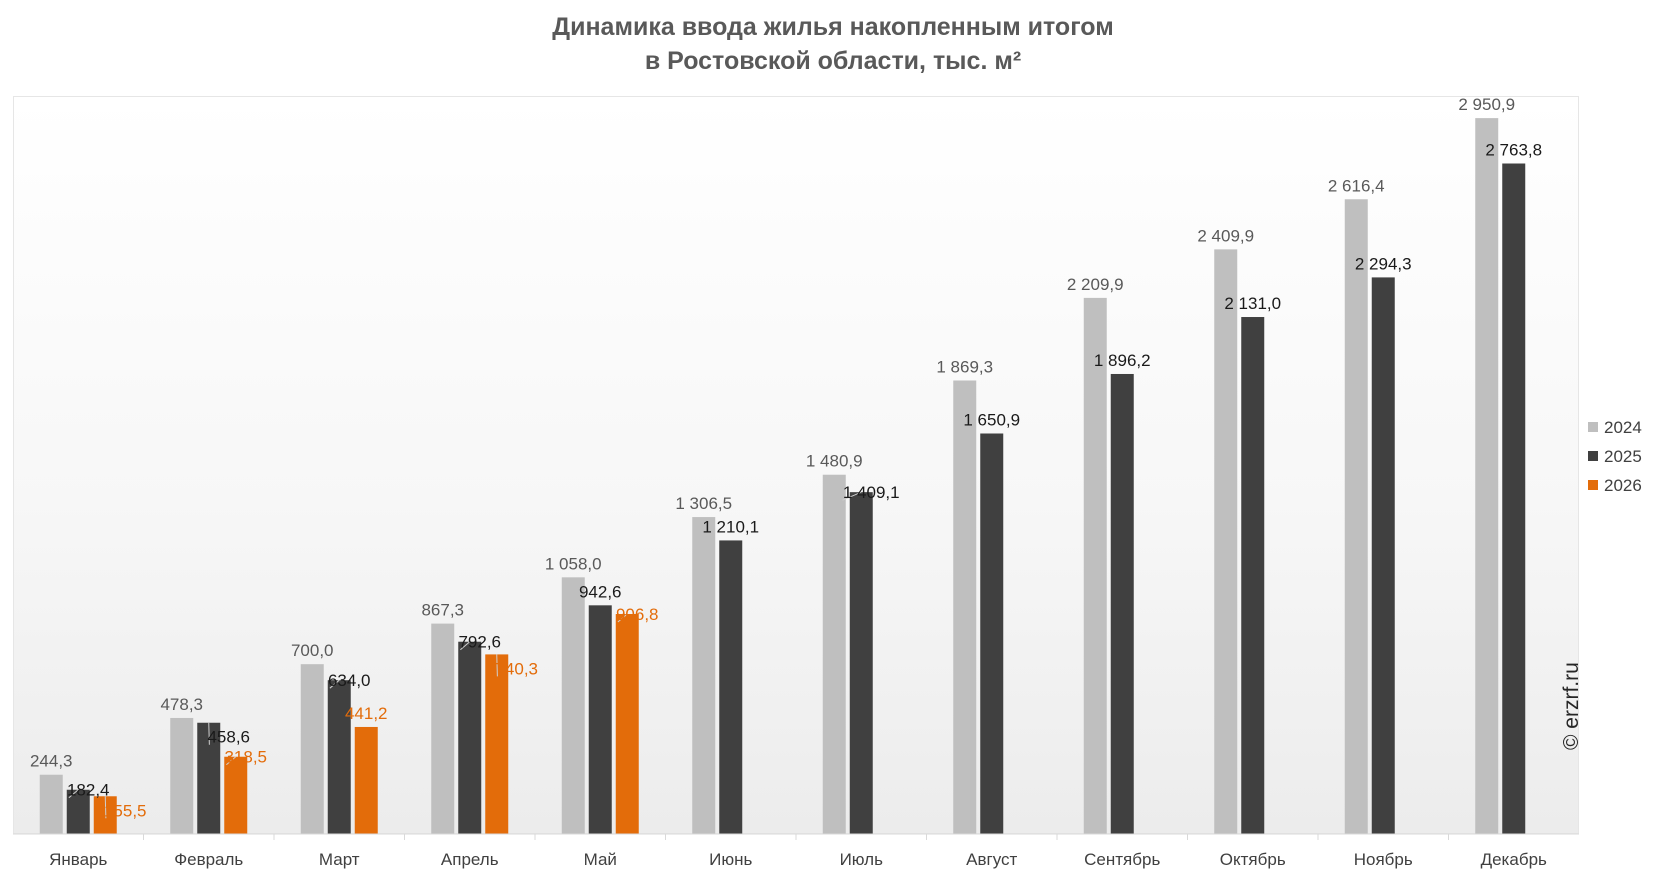  I want to click on data-label-2024-3: 700,0, so click(312, 650).